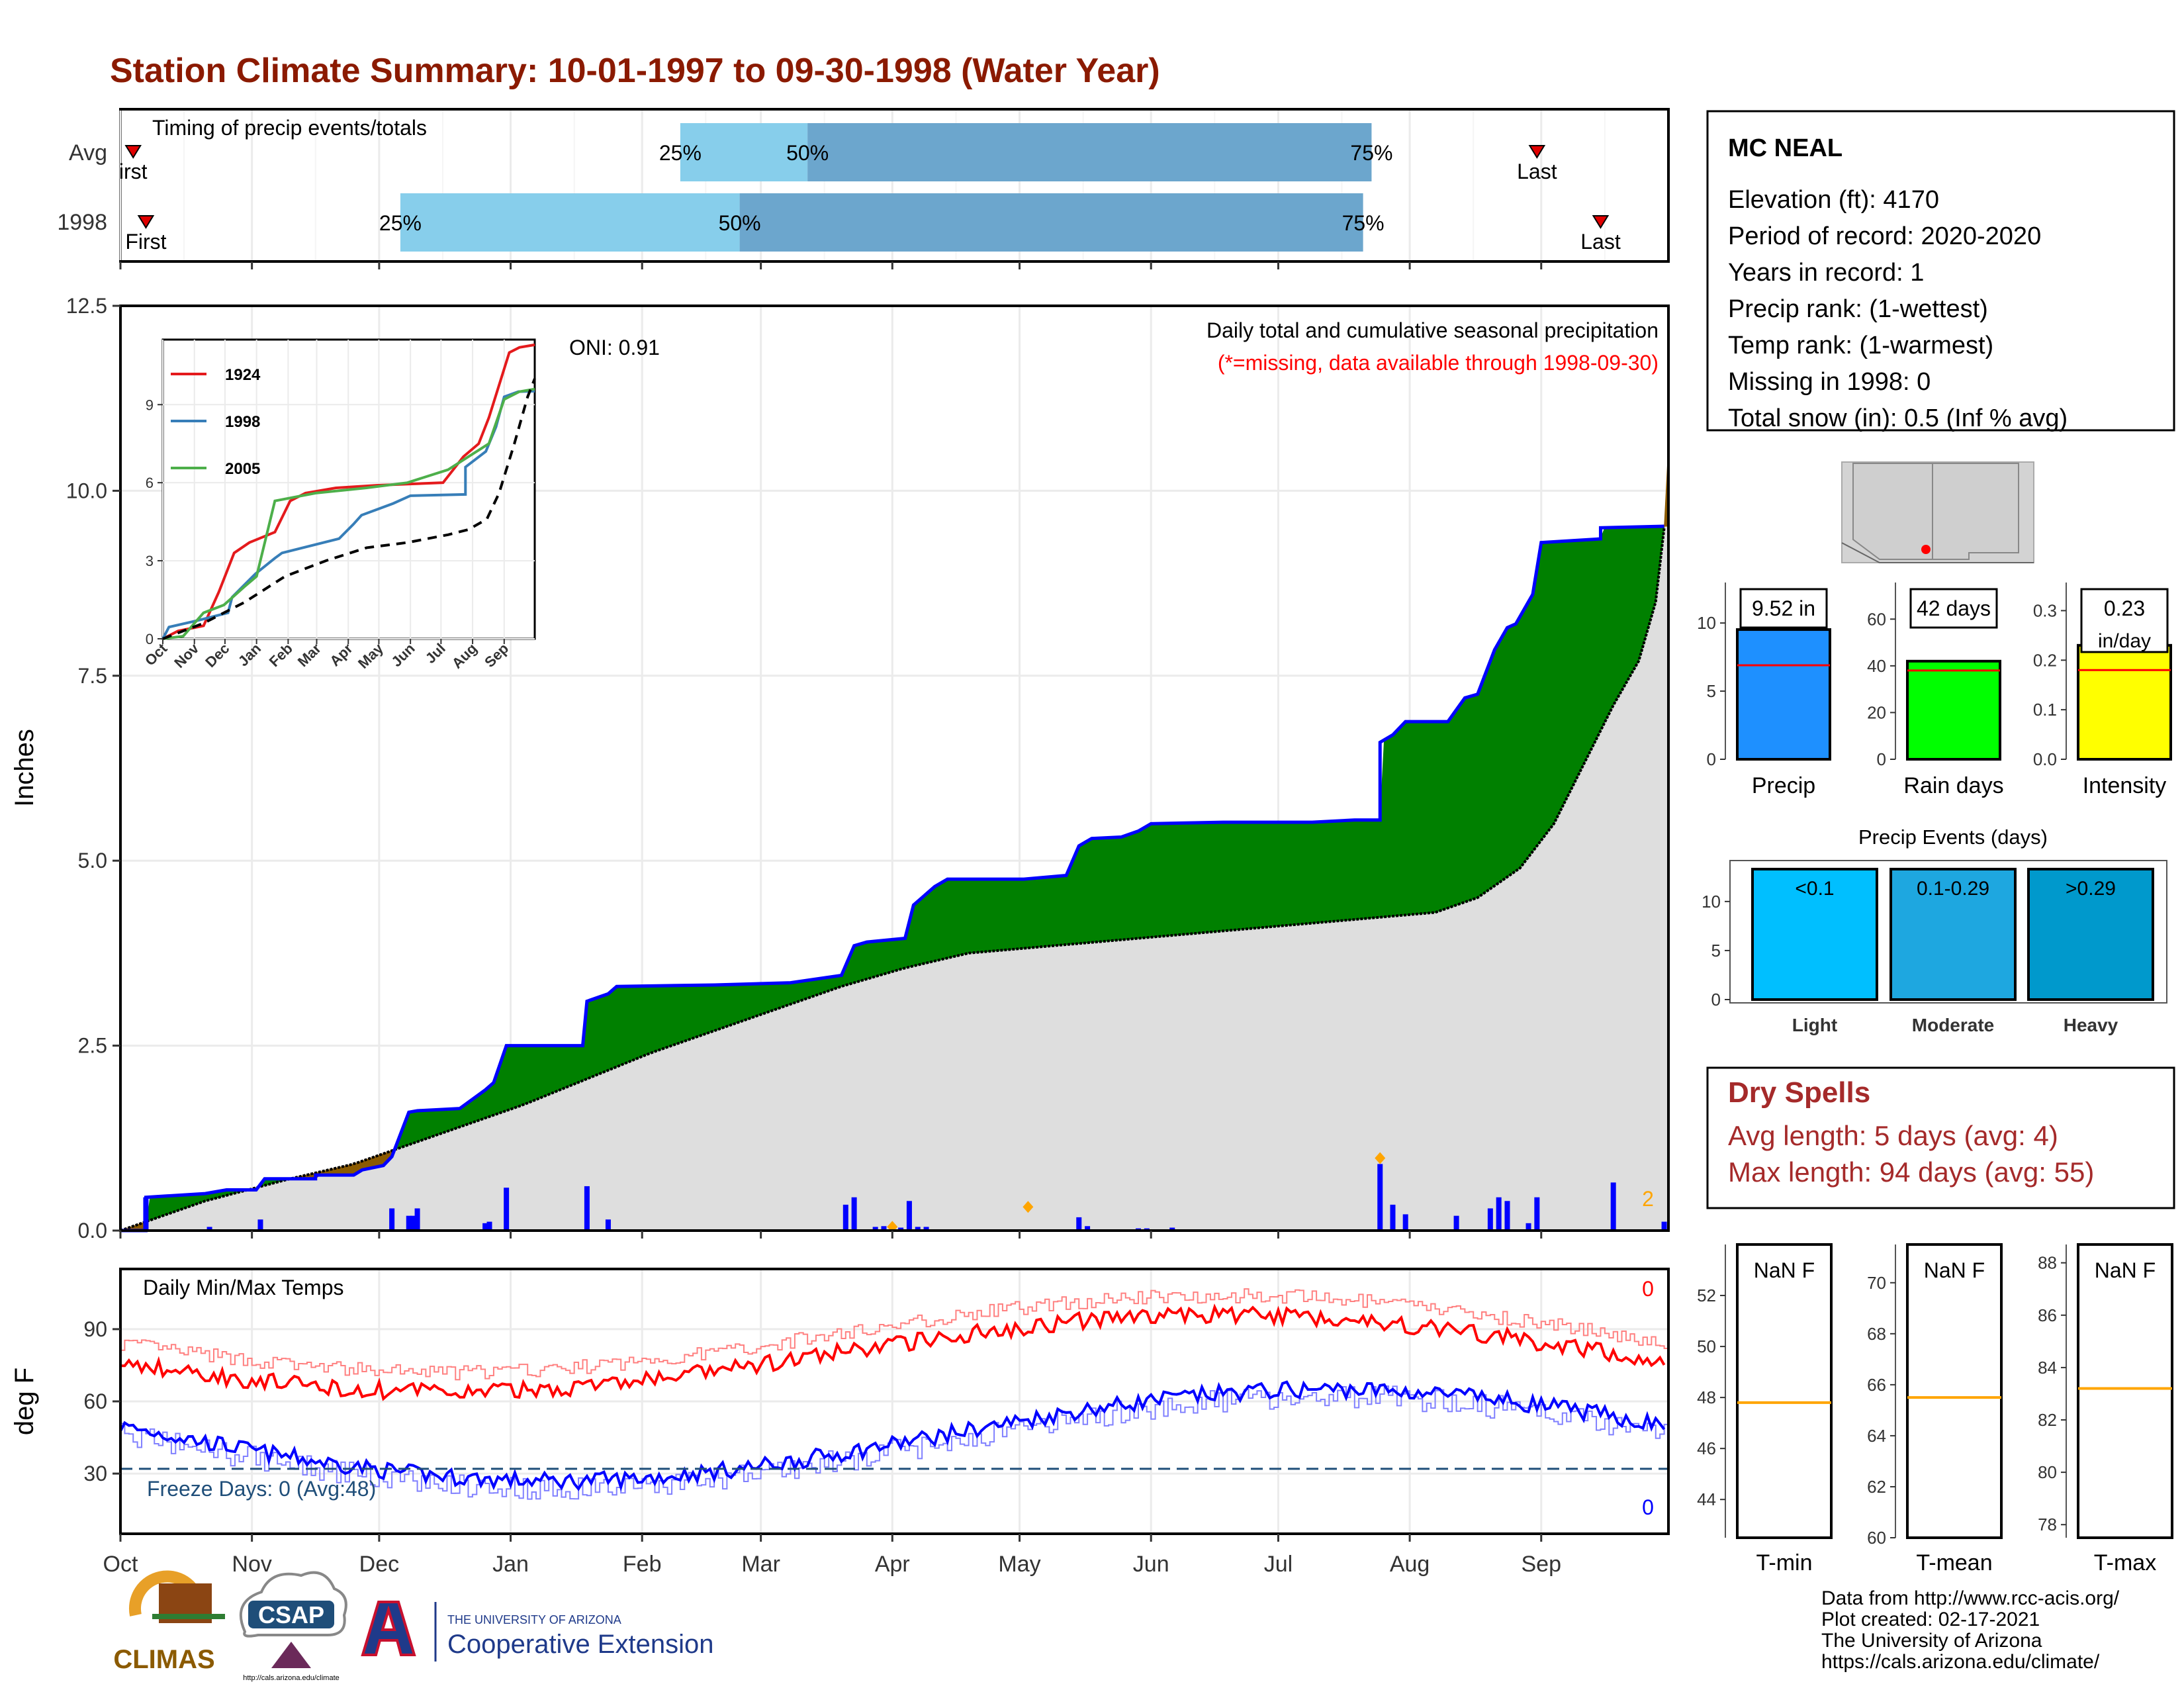  What do you see at coordinates (1783, 608) in the screenshot?
I see `summary-bar-value-label: 9.52 in` at bounding box center [1783, 608].